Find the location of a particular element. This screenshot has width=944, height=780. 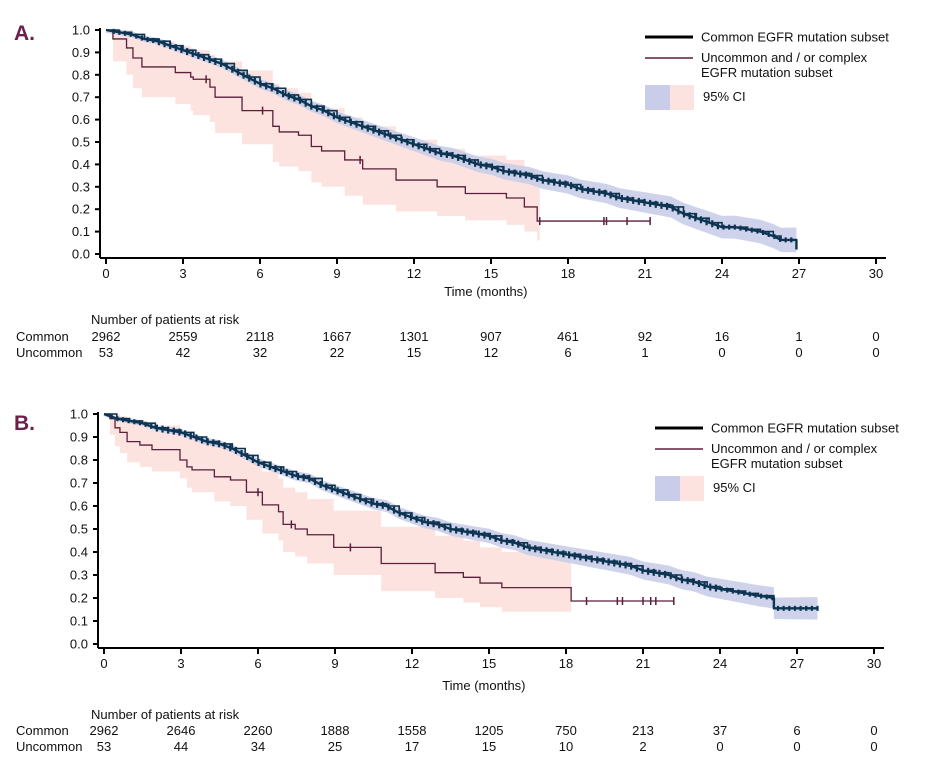

risk-cell: 17 is located at coordinates (412, 746).